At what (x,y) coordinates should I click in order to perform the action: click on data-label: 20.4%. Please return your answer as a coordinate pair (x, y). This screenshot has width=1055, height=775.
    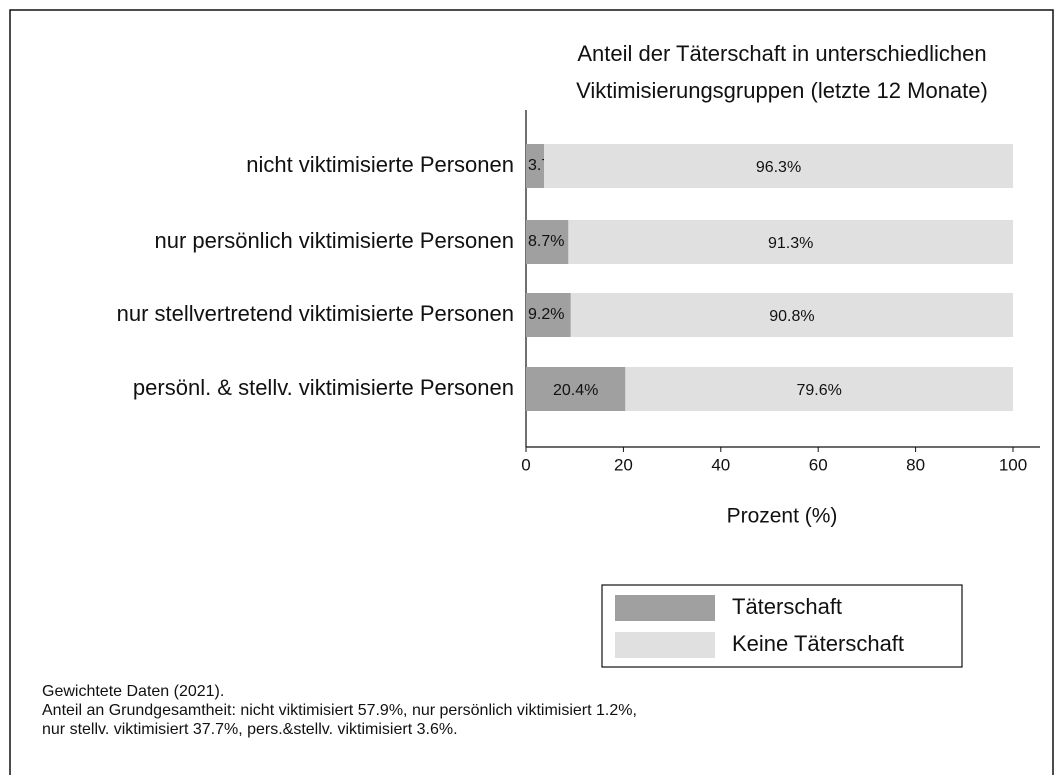
    Looking at the image, I should click on (575, 390).